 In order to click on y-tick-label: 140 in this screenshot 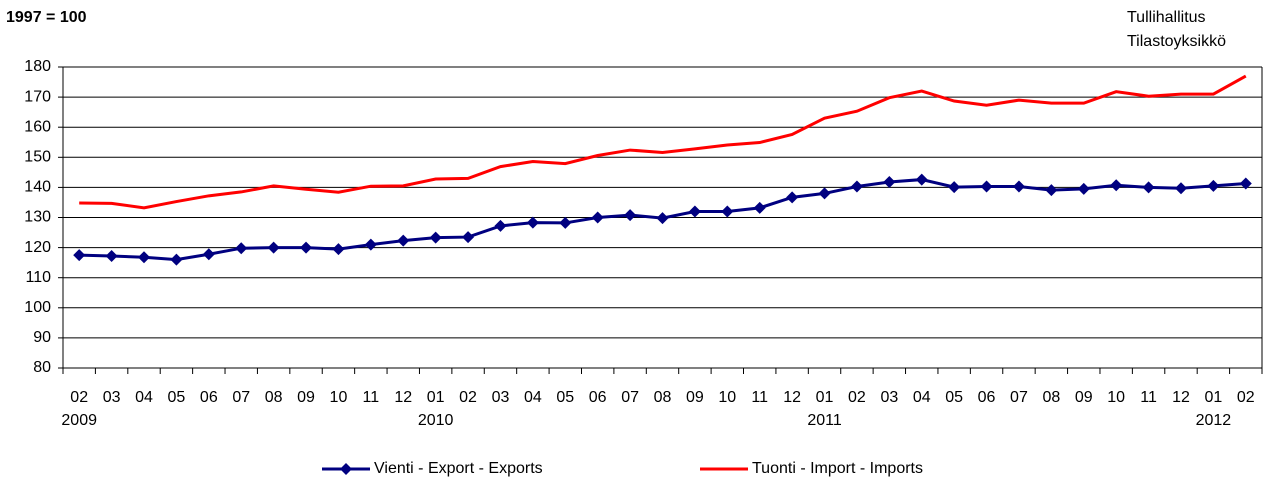, I will do `click(37, 187)`.